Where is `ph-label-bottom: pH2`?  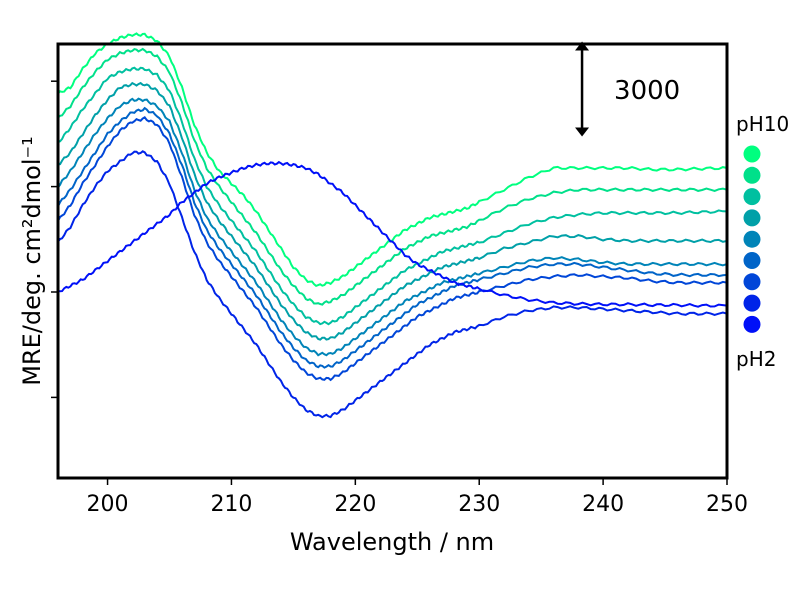
ph-label-bottom: pH2 is located at coordinates (756, 359).